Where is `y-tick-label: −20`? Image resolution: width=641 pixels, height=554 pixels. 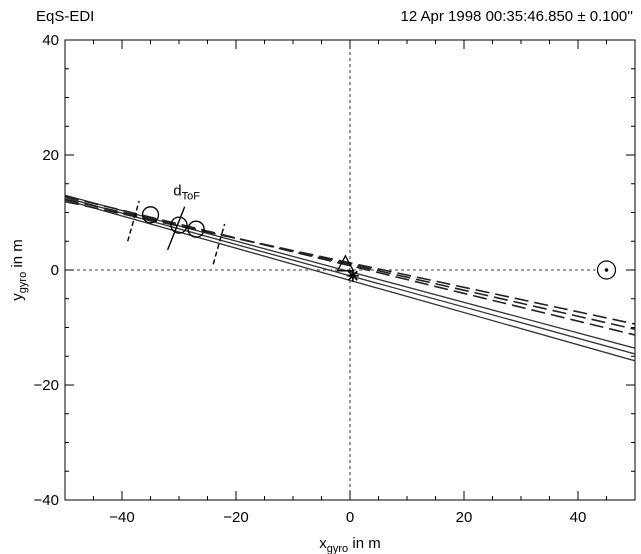
y-tick-label: −20 is located at coordinates (46, 385).